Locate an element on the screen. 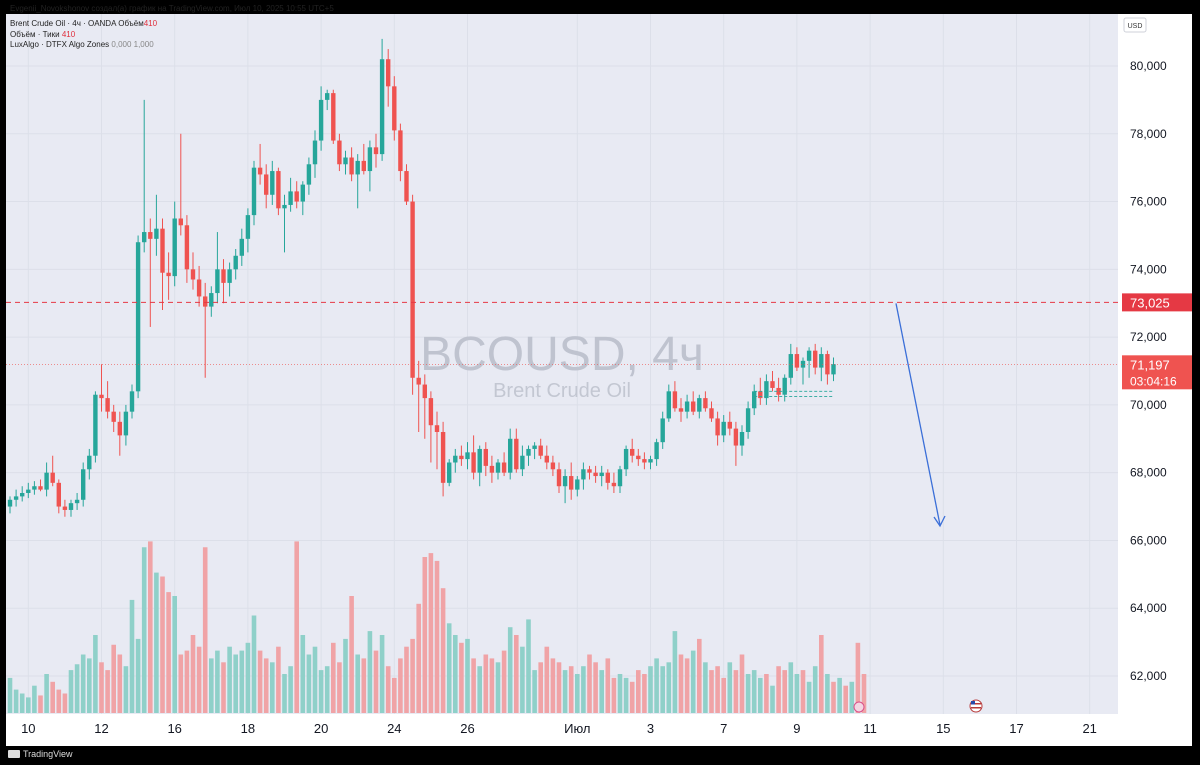 This screenshot has width=1200, height=765. forecast-arrow is located at coordinates (920, 415).